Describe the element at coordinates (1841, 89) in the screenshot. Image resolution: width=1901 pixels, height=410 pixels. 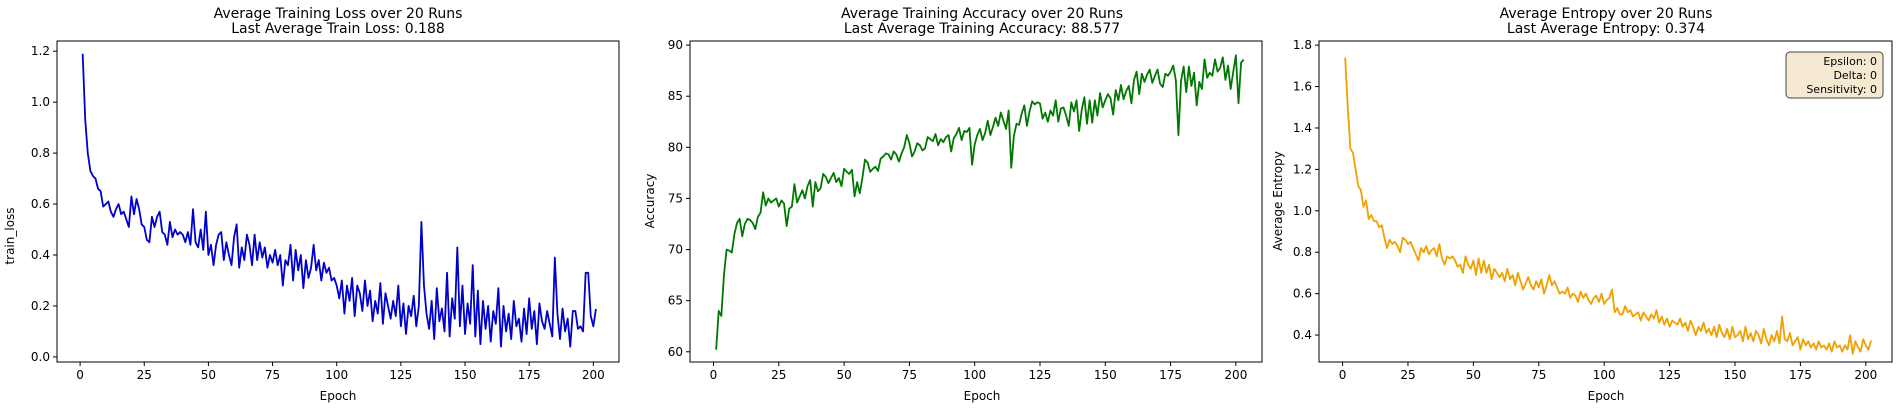
I see `annotation-sensitivity: Sensitivity: 0` at that location.